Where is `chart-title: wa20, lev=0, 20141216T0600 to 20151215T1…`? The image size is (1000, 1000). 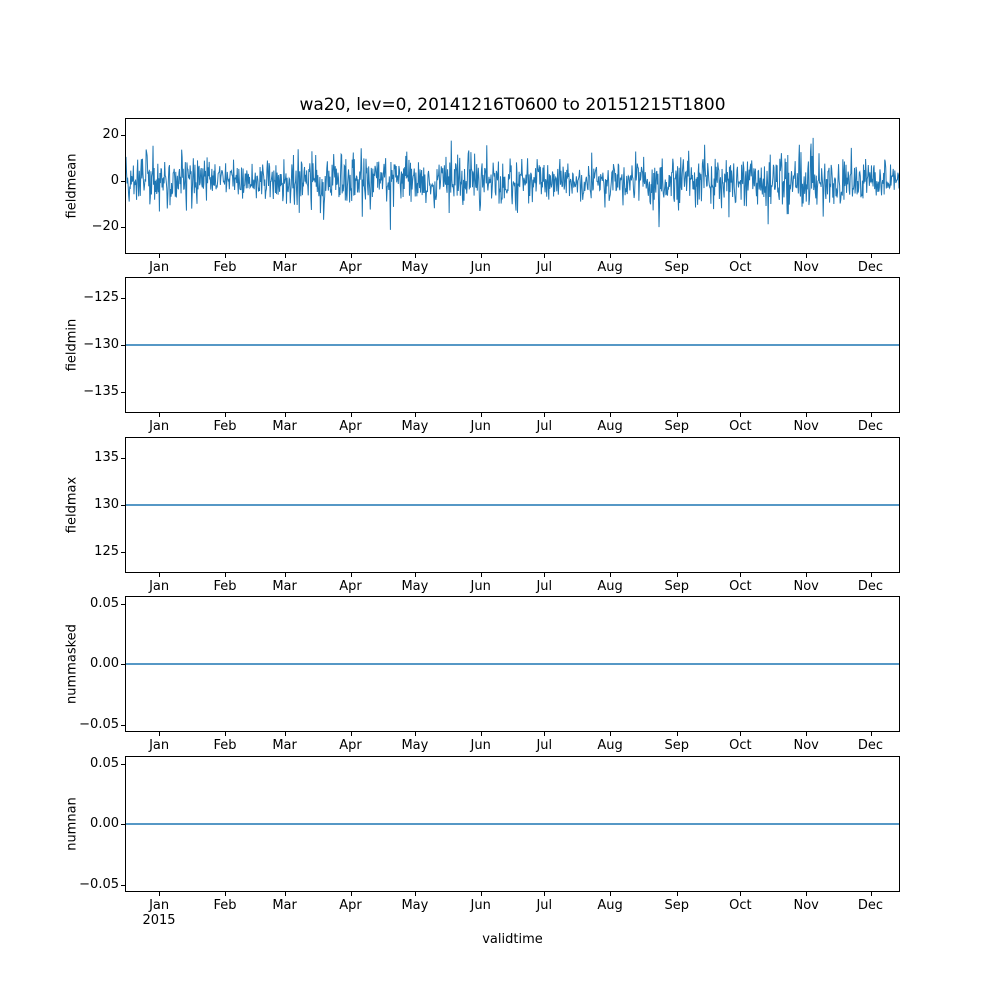 chart-title: wa20, lev=0, 20141216T0600 to 20151215T1… is located at coordinates (512, 105).